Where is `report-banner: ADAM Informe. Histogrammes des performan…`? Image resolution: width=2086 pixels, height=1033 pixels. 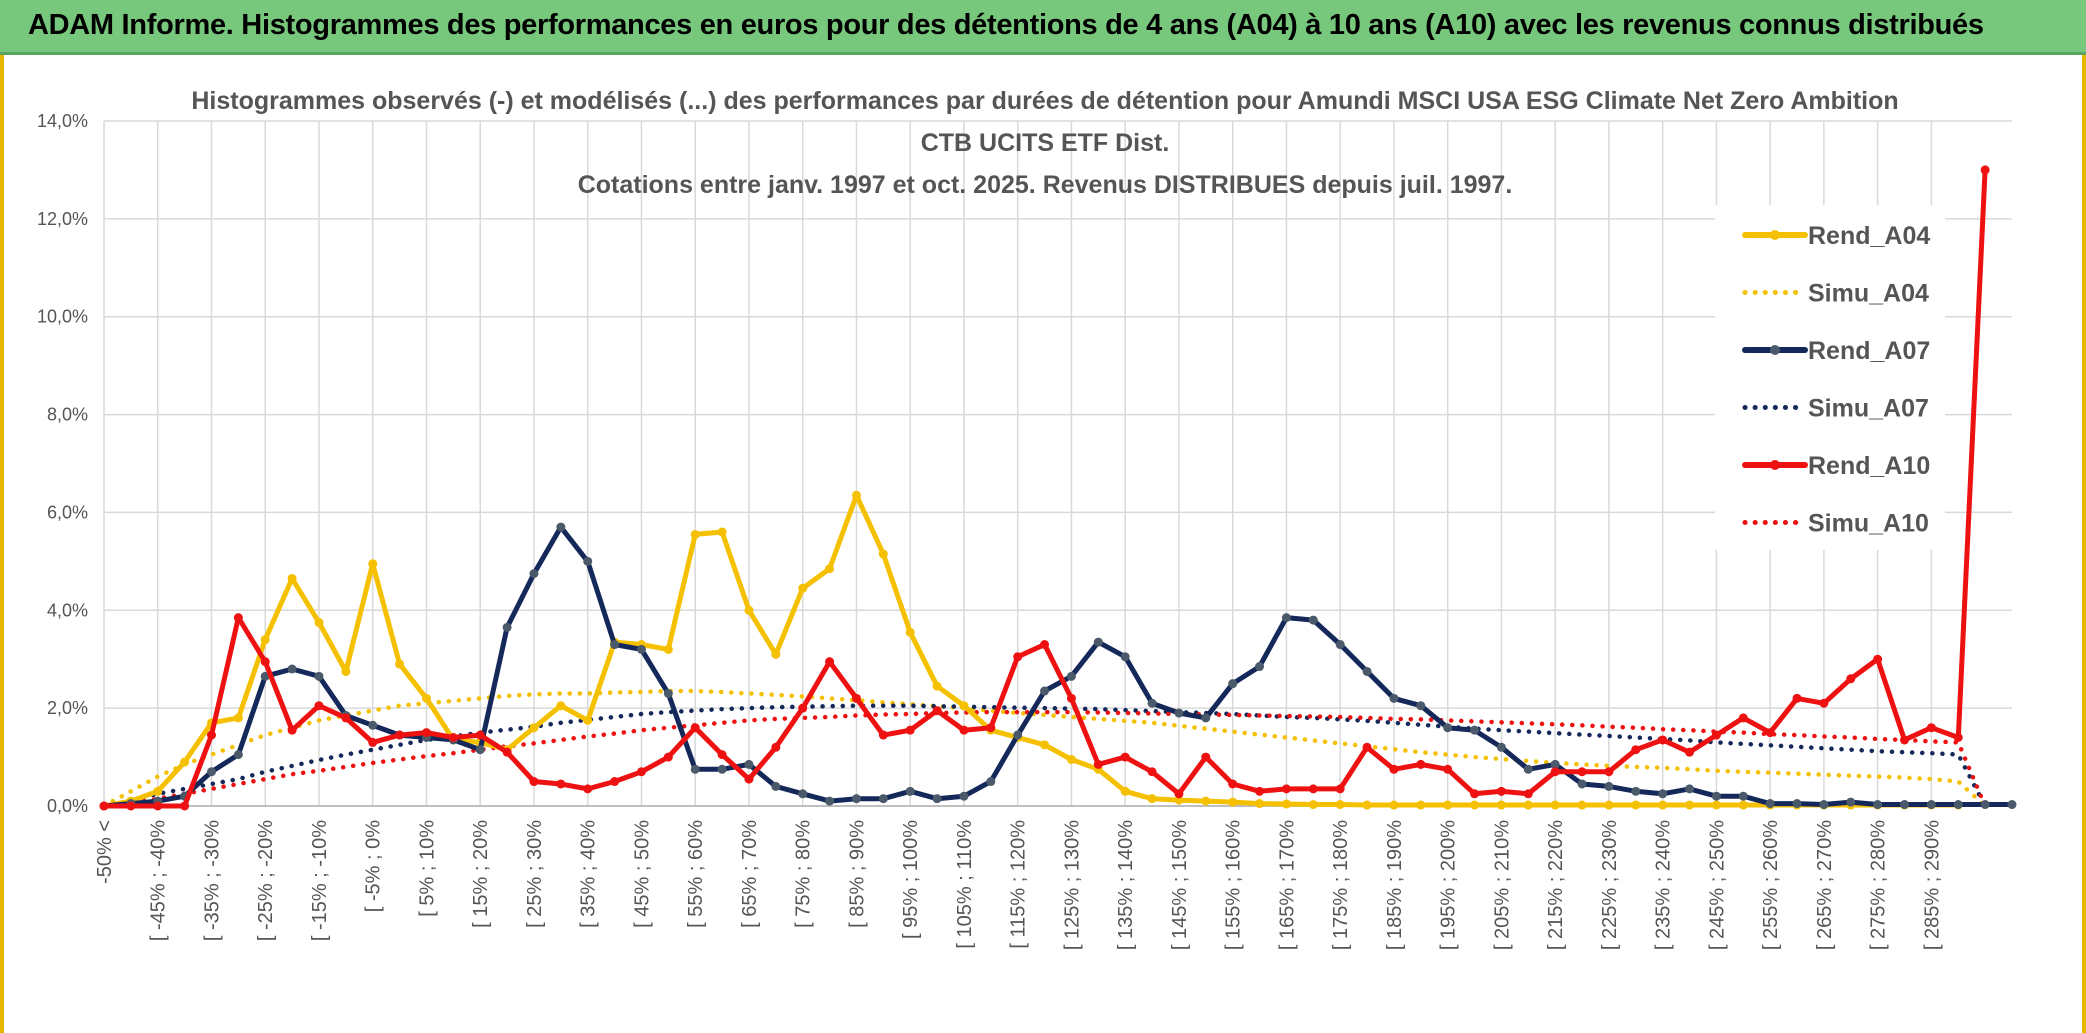
report-banner: ADAM Informe. Histogrammes des performan… is located at coordinates (1043, 27).